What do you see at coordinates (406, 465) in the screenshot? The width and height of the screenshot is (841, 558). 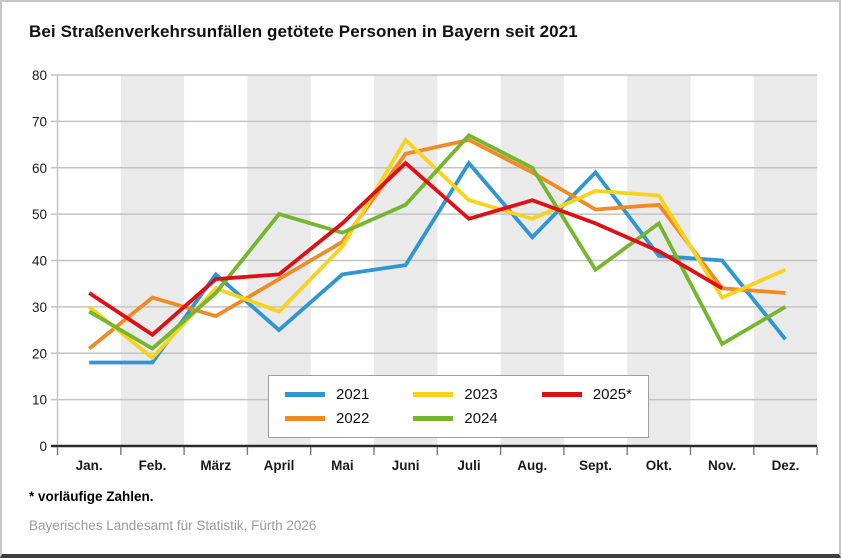 I see `x-axis-label: Juni` at bounding box center [406, 465].